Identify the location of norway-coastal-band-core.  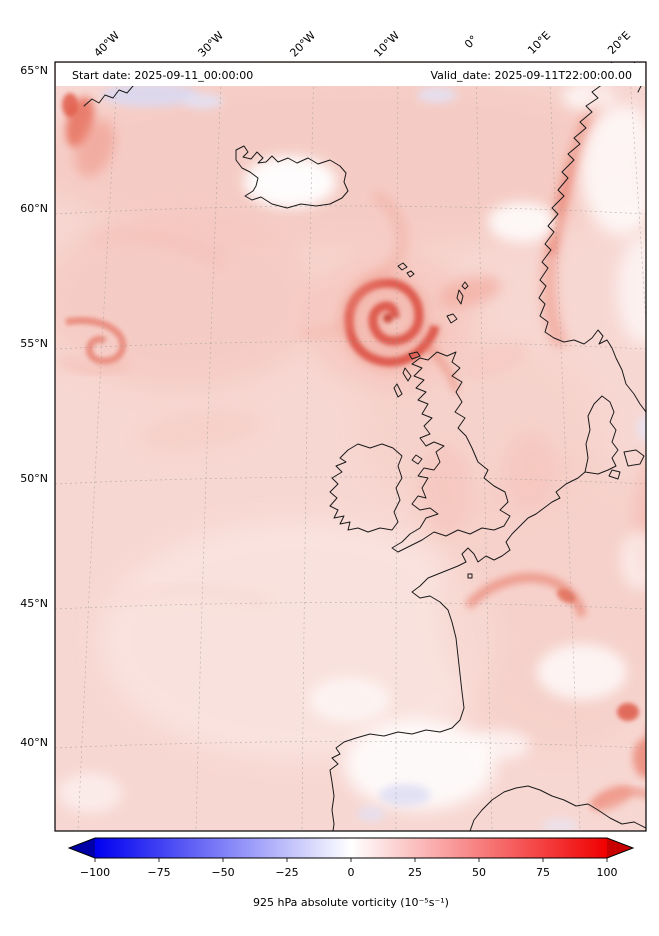
(570, 187).